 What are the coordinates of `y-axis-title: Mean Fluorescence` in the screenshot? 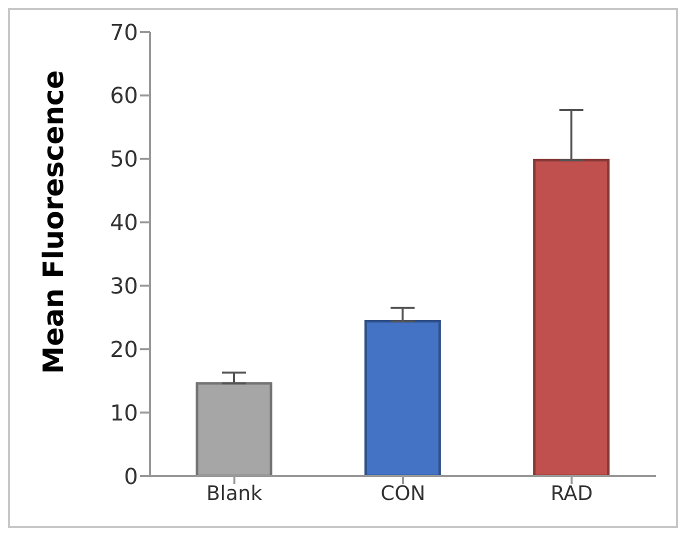 It's located at (53, 222).